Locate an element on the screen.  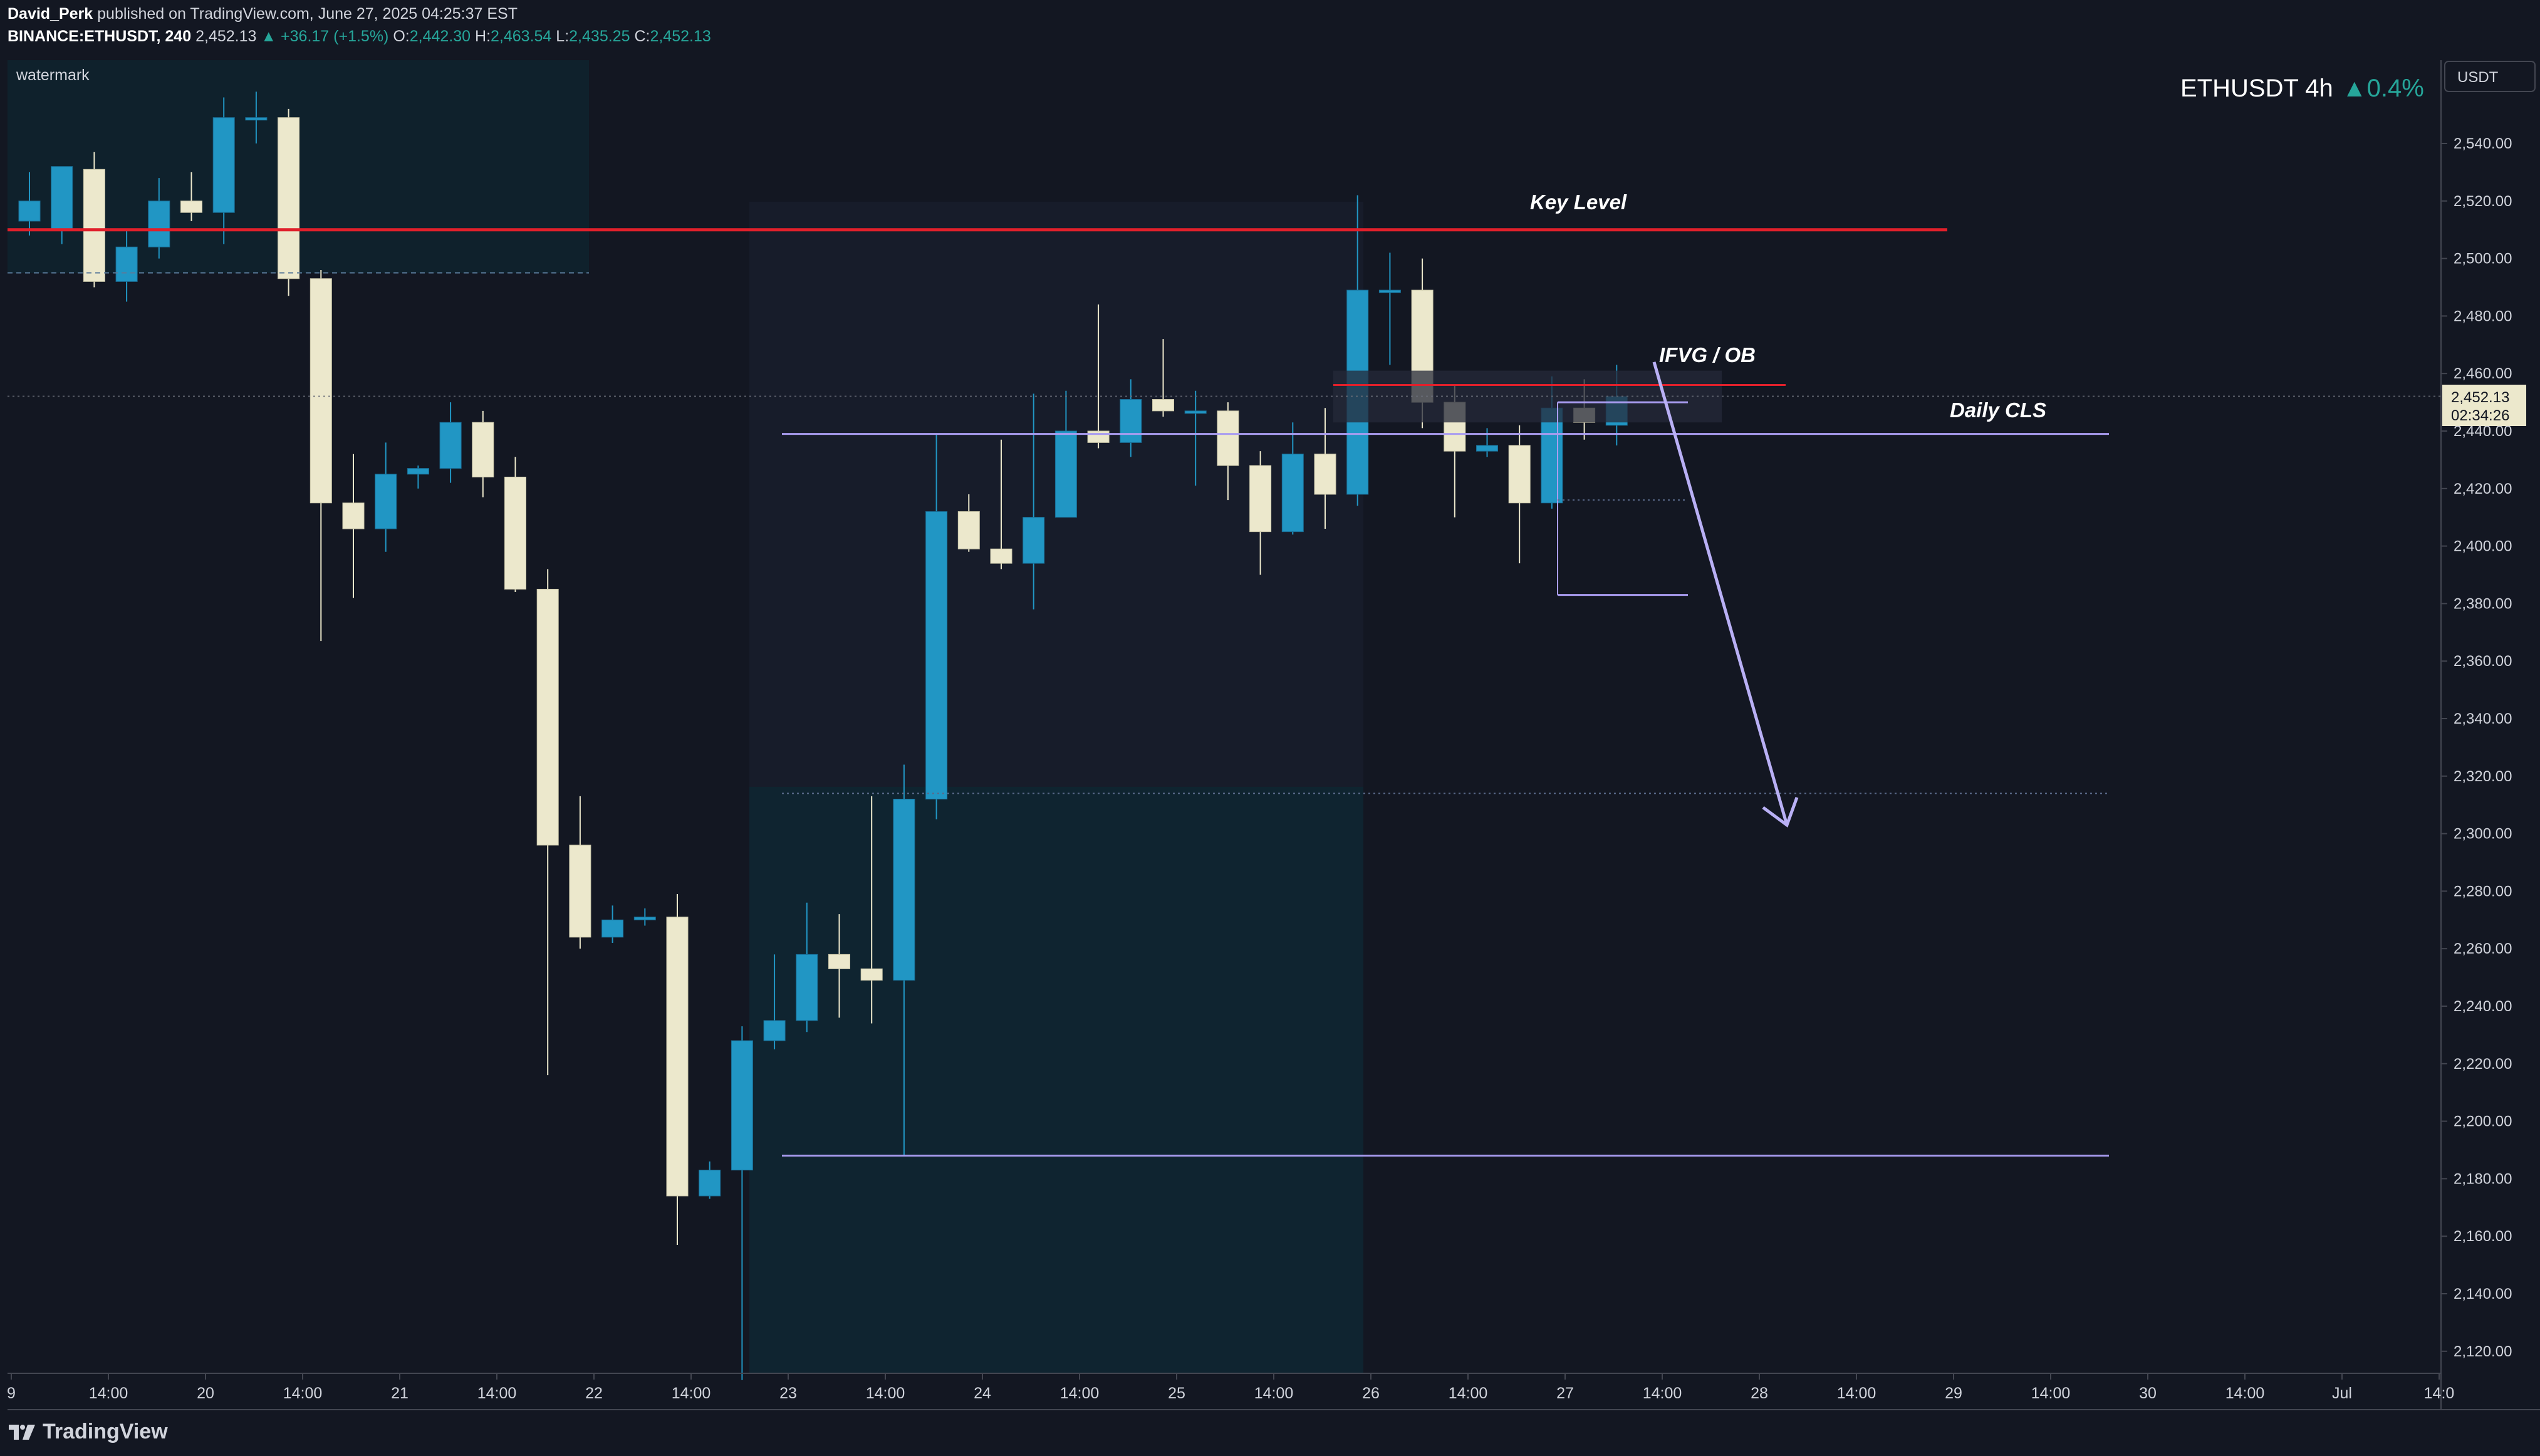
close-label: C: is located at coordinates (642, 36).